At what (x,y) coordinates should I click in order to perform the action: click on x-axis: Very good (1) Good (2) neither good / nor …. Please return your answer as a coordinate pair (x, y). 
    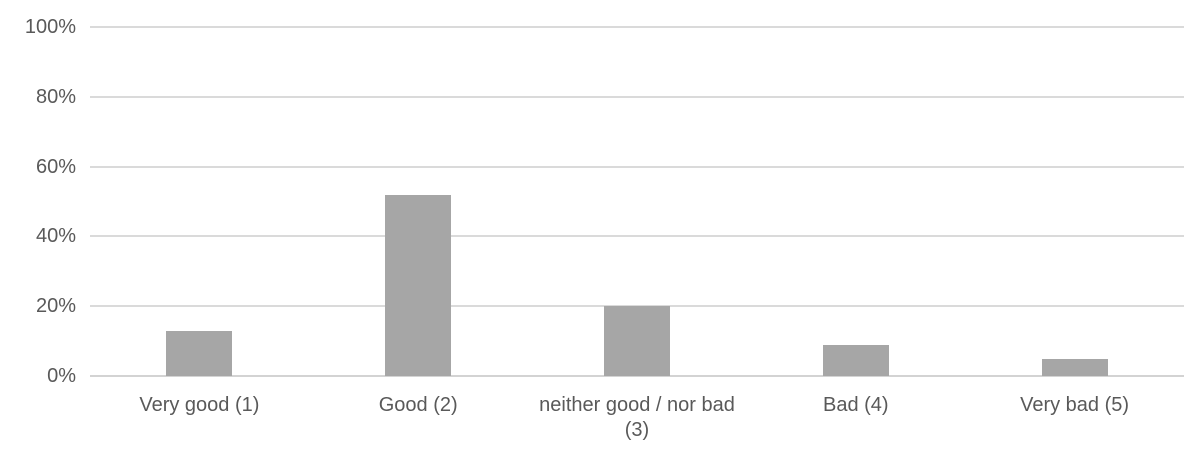
    Looking at the image, I should click on (637, 418).